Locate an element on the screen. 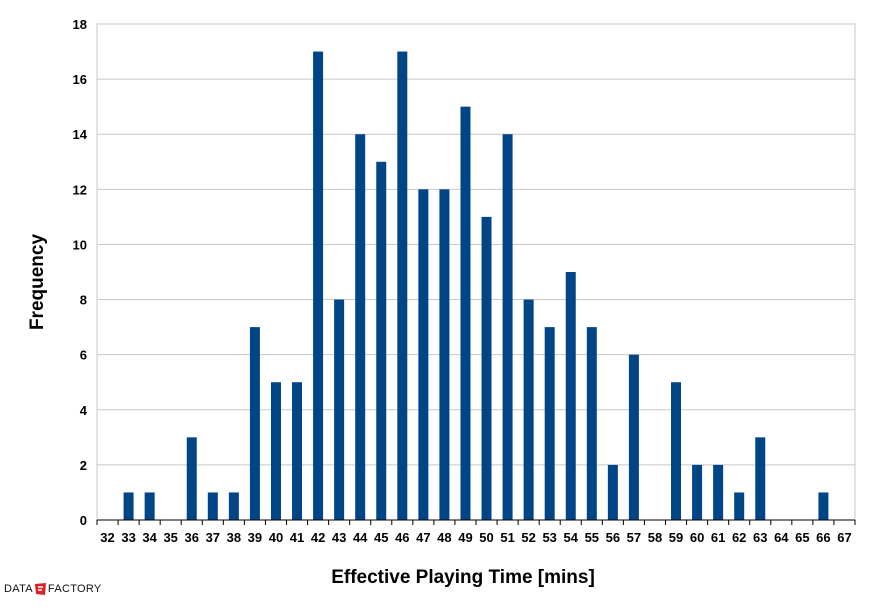  x-tick-label: 57 is located at coordinates (634, 537).